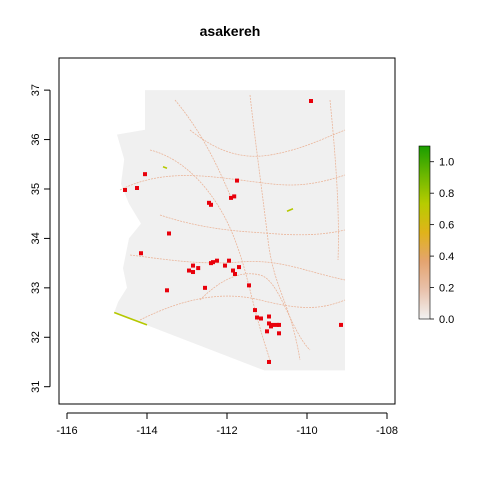 The height and width of the screenshot is (480, 480). I want to click on y-tick-label: 31, so click(36, 387).